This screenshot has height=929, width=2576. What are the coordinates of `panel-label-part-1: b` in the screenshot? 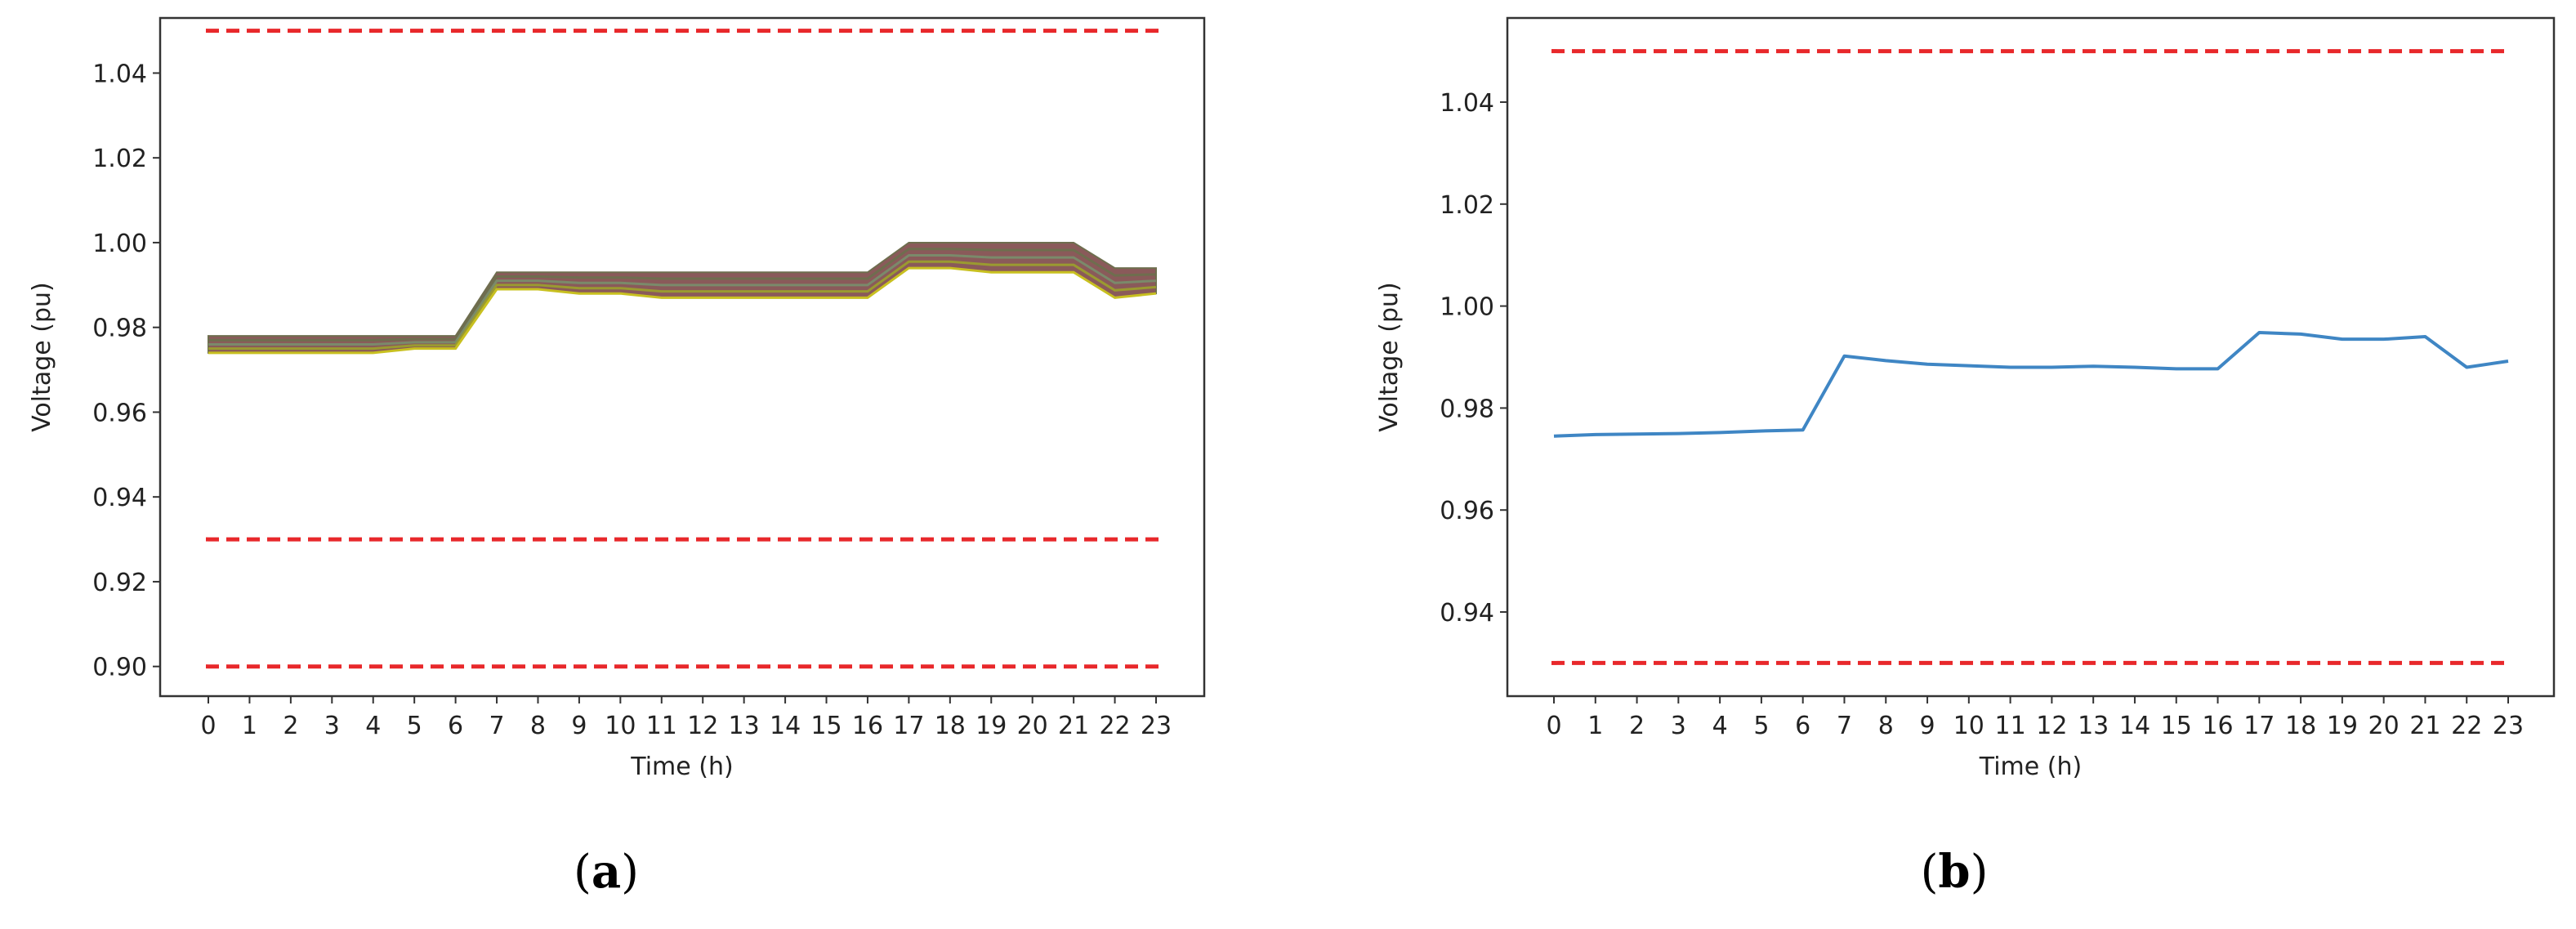 It's located at (1954, 872).